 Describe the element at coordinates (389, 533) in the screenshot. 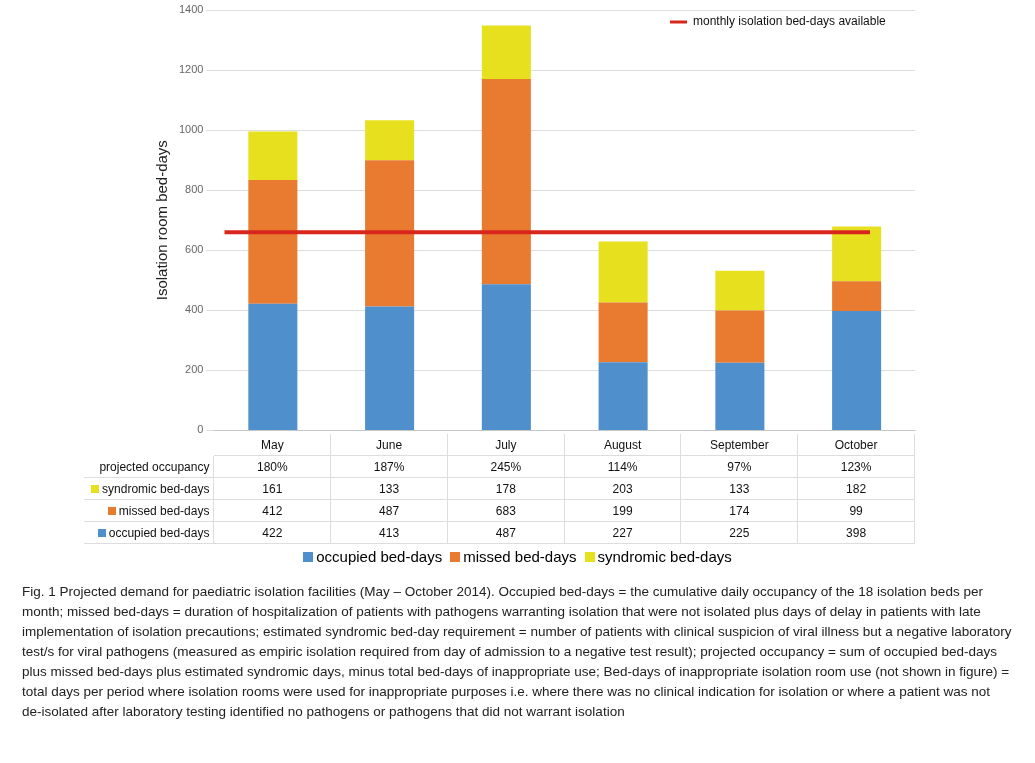

I see `data-label: 413` at that location.